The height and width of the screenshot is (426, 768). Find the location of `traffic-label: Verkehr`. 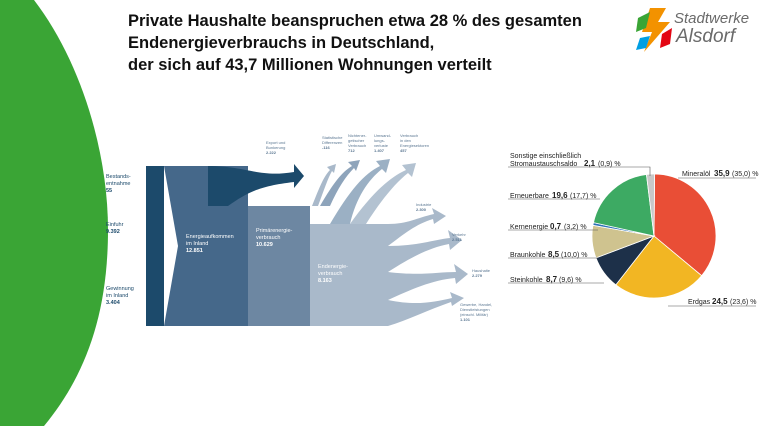

traffic-label: Verkehr is located at coordinates (459, 234).